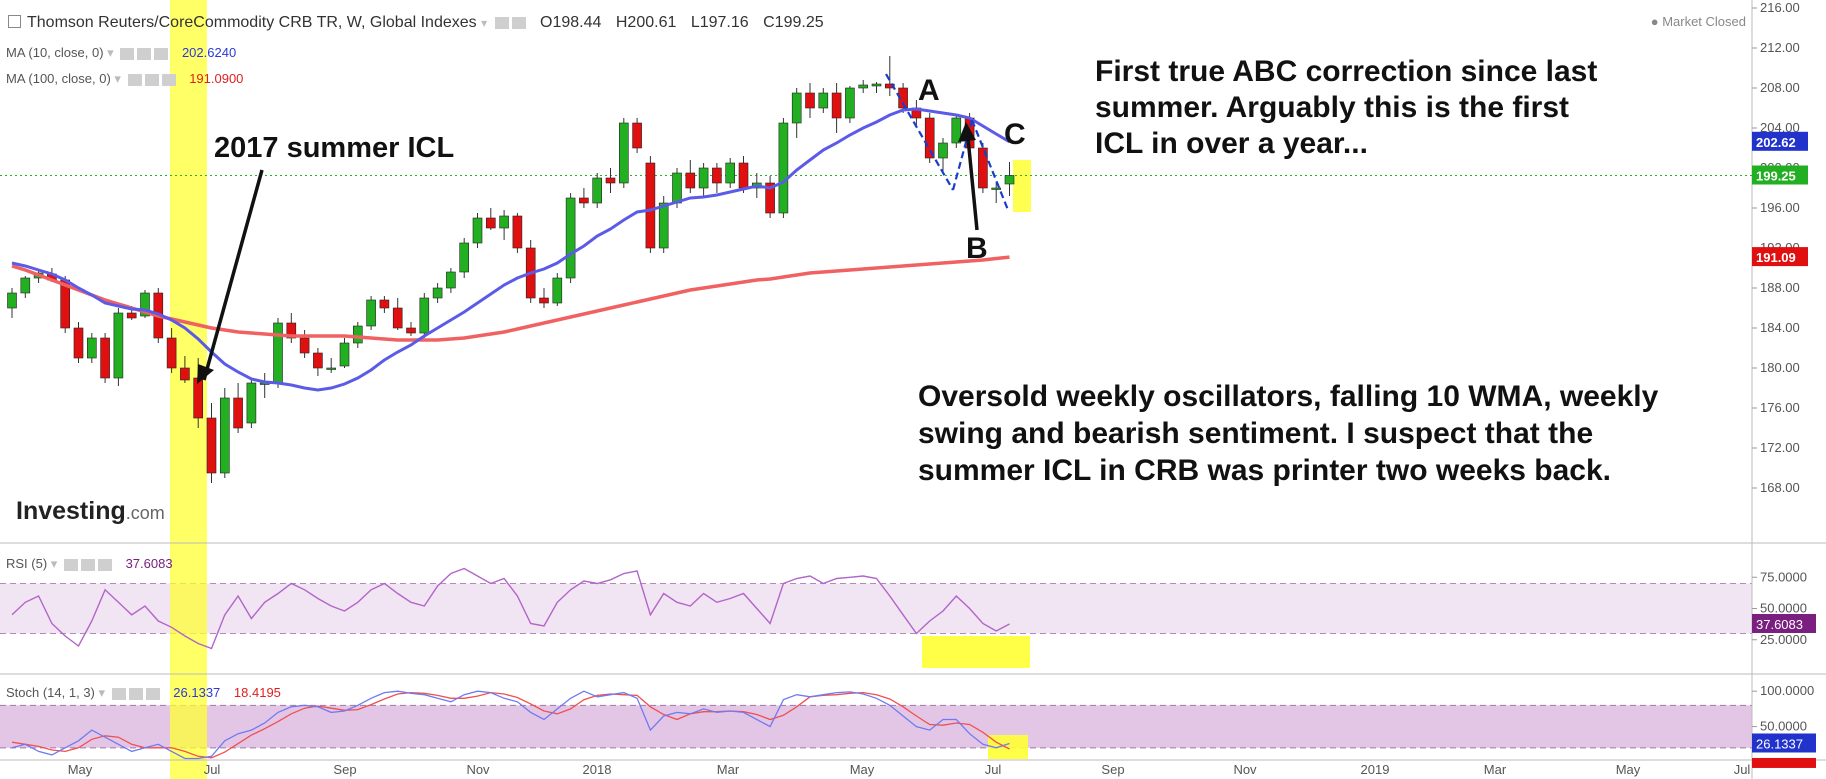 This screenshot has width=1826, height=779. What do you see at coordinates (1784, 743) in the screenshot?
I see `stoch-k-tag-bg` at bounding box center [1784, 743].